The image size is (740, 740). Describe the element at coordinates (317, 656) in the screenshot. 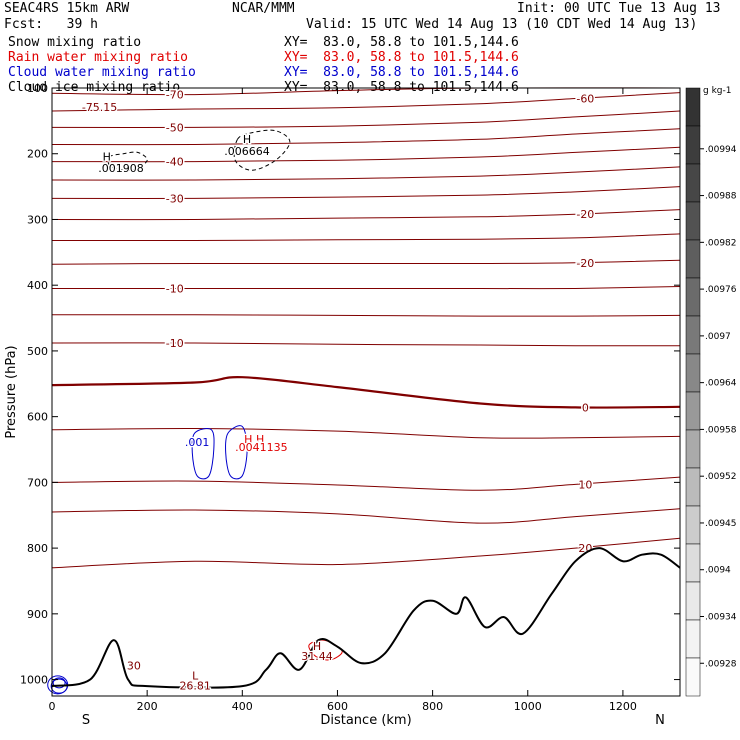

I see `annotation-label: 31.44` at that location.